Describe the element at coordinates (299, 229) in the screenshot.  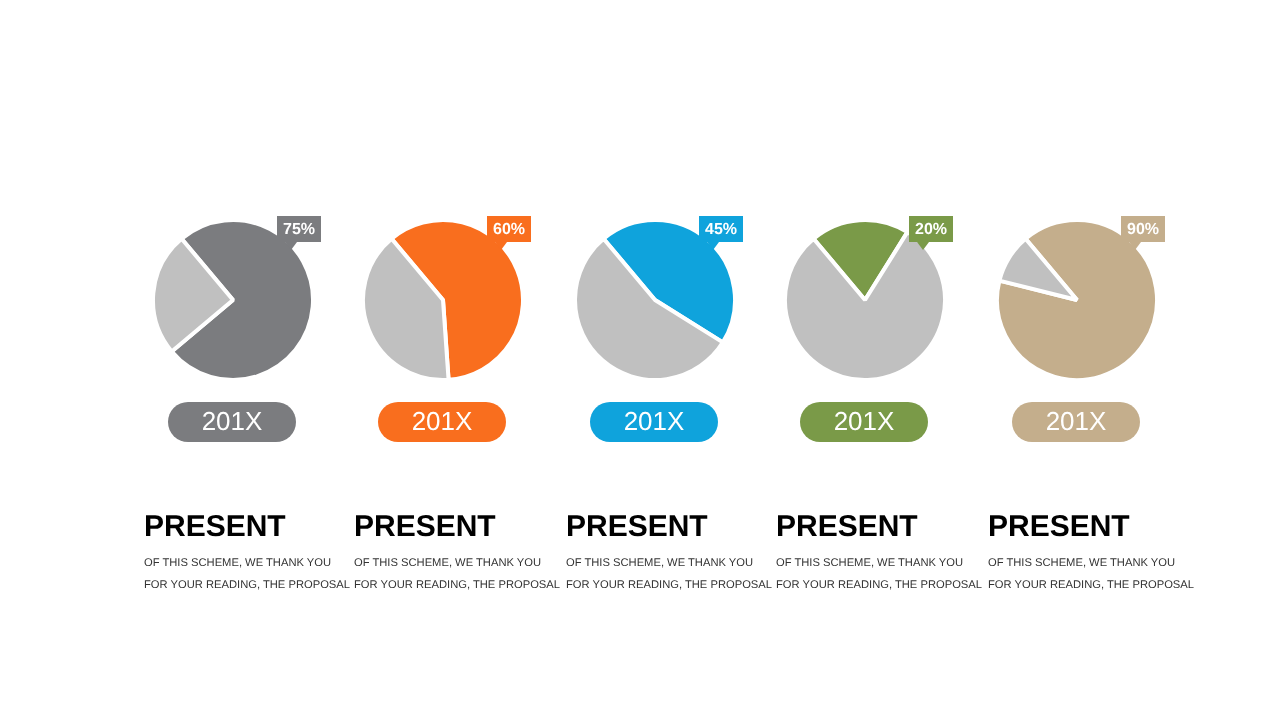
I see `data-label: 75%` at that location.